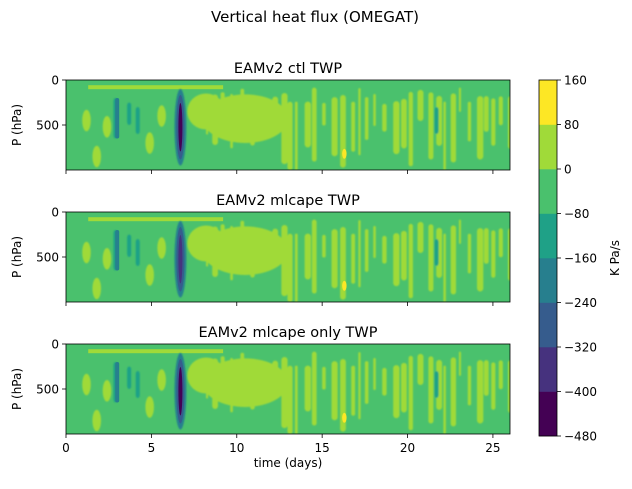 This screenshot has height=489, width=632. What do you see at coordinates (568, 170) in the screenshot?
I see `colorbar-tick-label: 0` at bounding box center [568, 170].